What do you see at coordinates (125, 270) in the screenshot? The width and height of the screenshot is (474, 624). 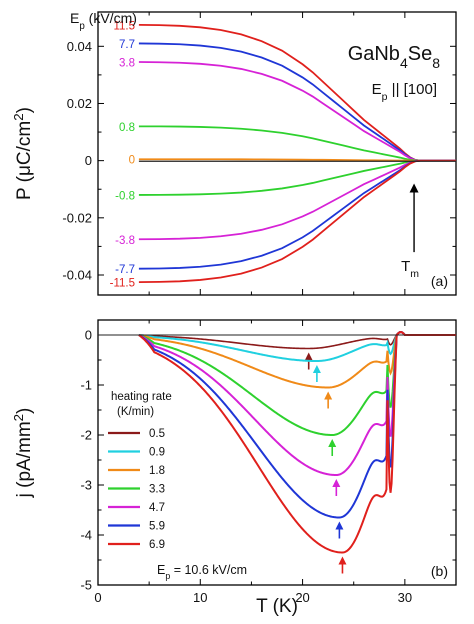 I see `panel-a-series-label: -7.7` at bounding box center [125, 270].